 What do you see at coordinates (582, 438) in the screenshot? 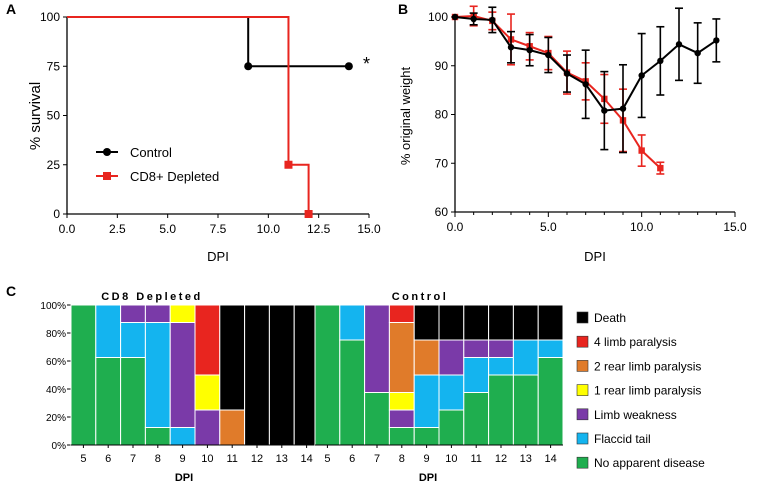
I see `legend-swatch-flaccid` at bounding box center [582, 438].